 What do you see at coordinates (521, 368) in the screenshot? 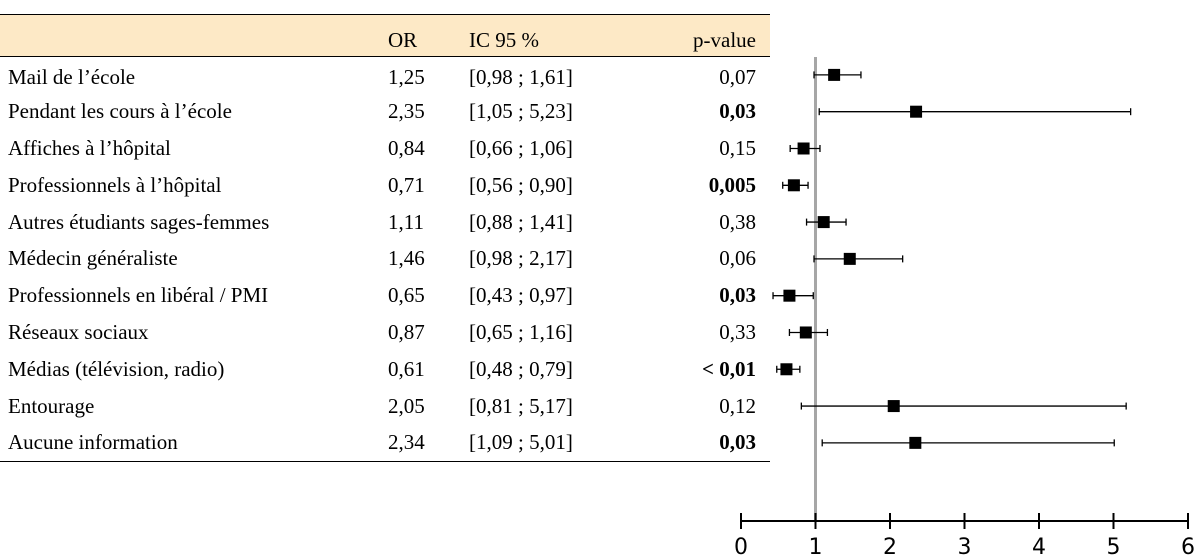
I see `row-ci: [0,48 ; 0,79]` at bounding box center [521, 368].